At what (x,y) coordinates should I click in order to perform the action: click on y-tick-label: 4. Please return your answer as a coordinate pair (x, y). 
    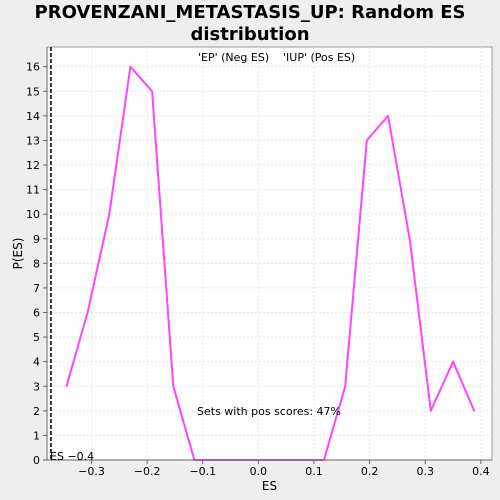
    Looking at the image, I should click on (36, 362).